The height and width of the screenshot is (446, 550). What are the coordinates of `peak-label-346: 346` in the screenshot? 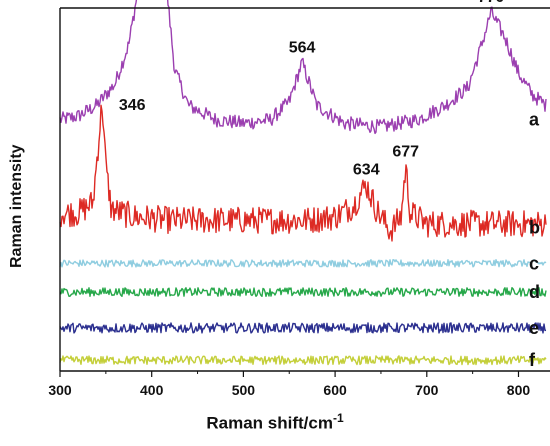 It's located at (132, 105).